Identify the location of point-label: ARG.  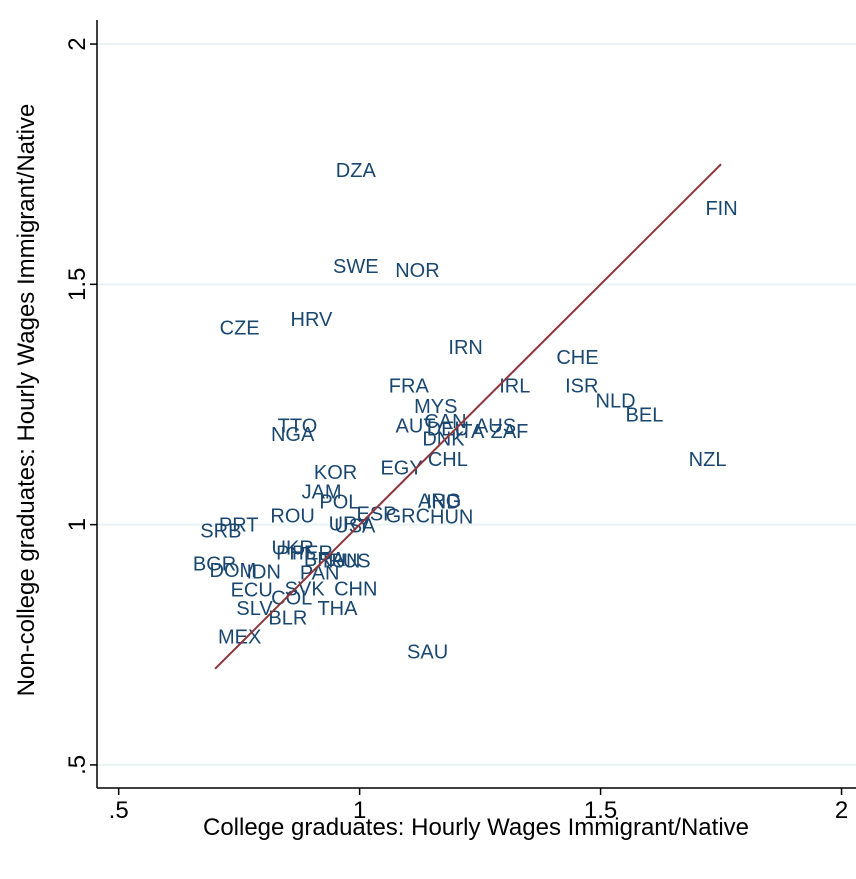
(439, 502).